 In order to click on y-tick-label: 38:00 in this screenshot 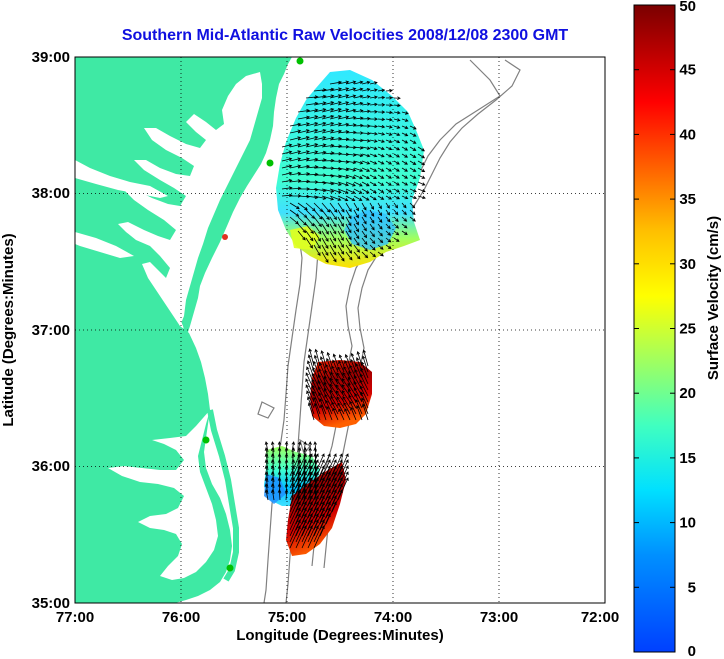, I will do `click(51, 193)`.